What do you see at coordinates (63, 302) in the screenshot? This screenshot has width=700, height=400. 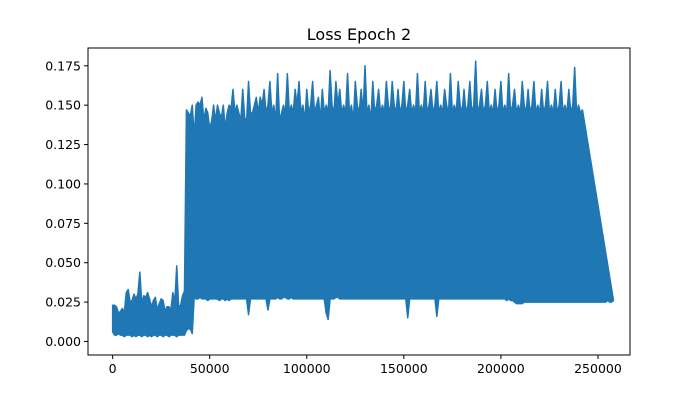 I see `y-tick-label: 0.025` at bounding box center [63, 302].